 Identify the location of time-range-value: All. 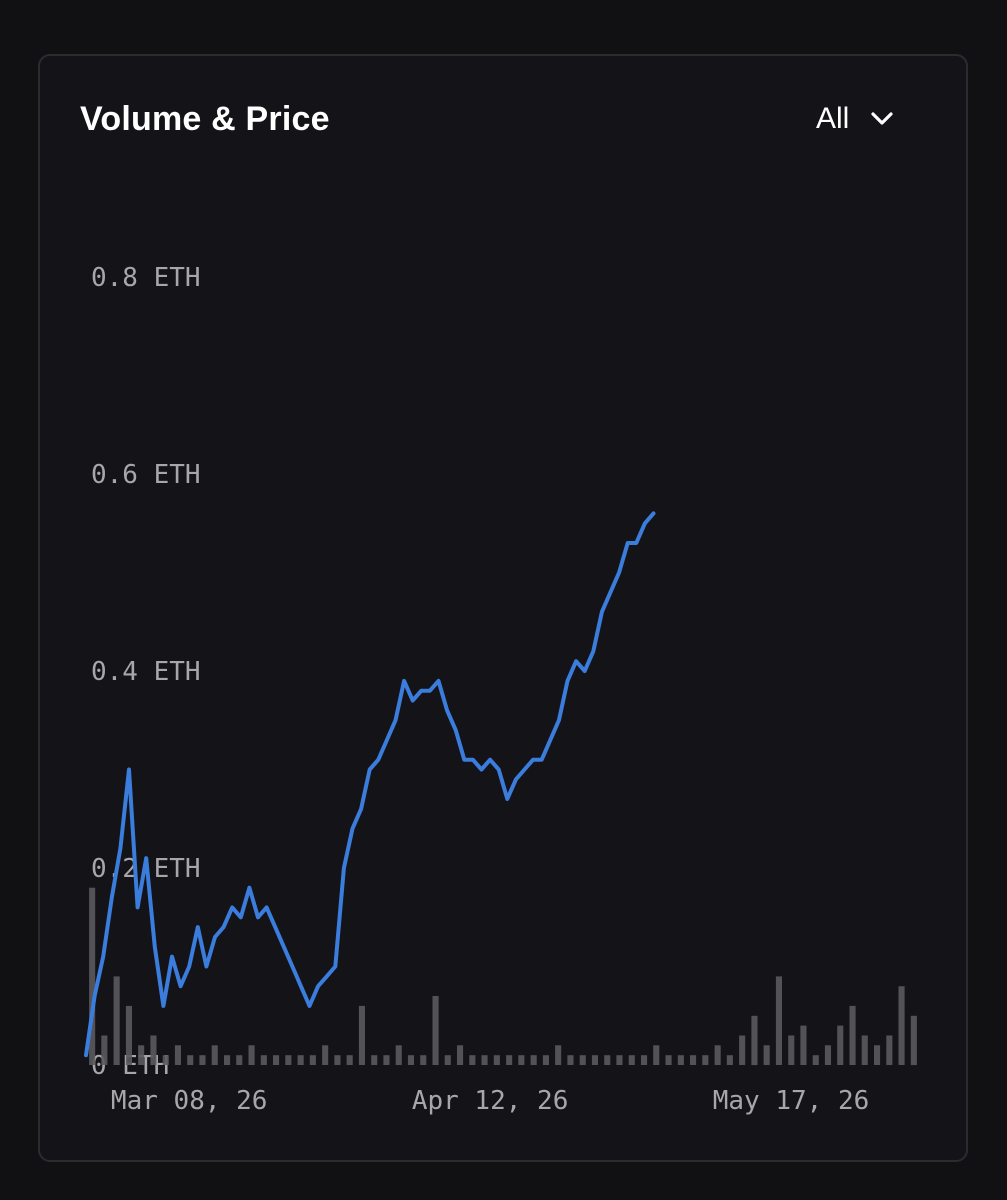
(833, 118).